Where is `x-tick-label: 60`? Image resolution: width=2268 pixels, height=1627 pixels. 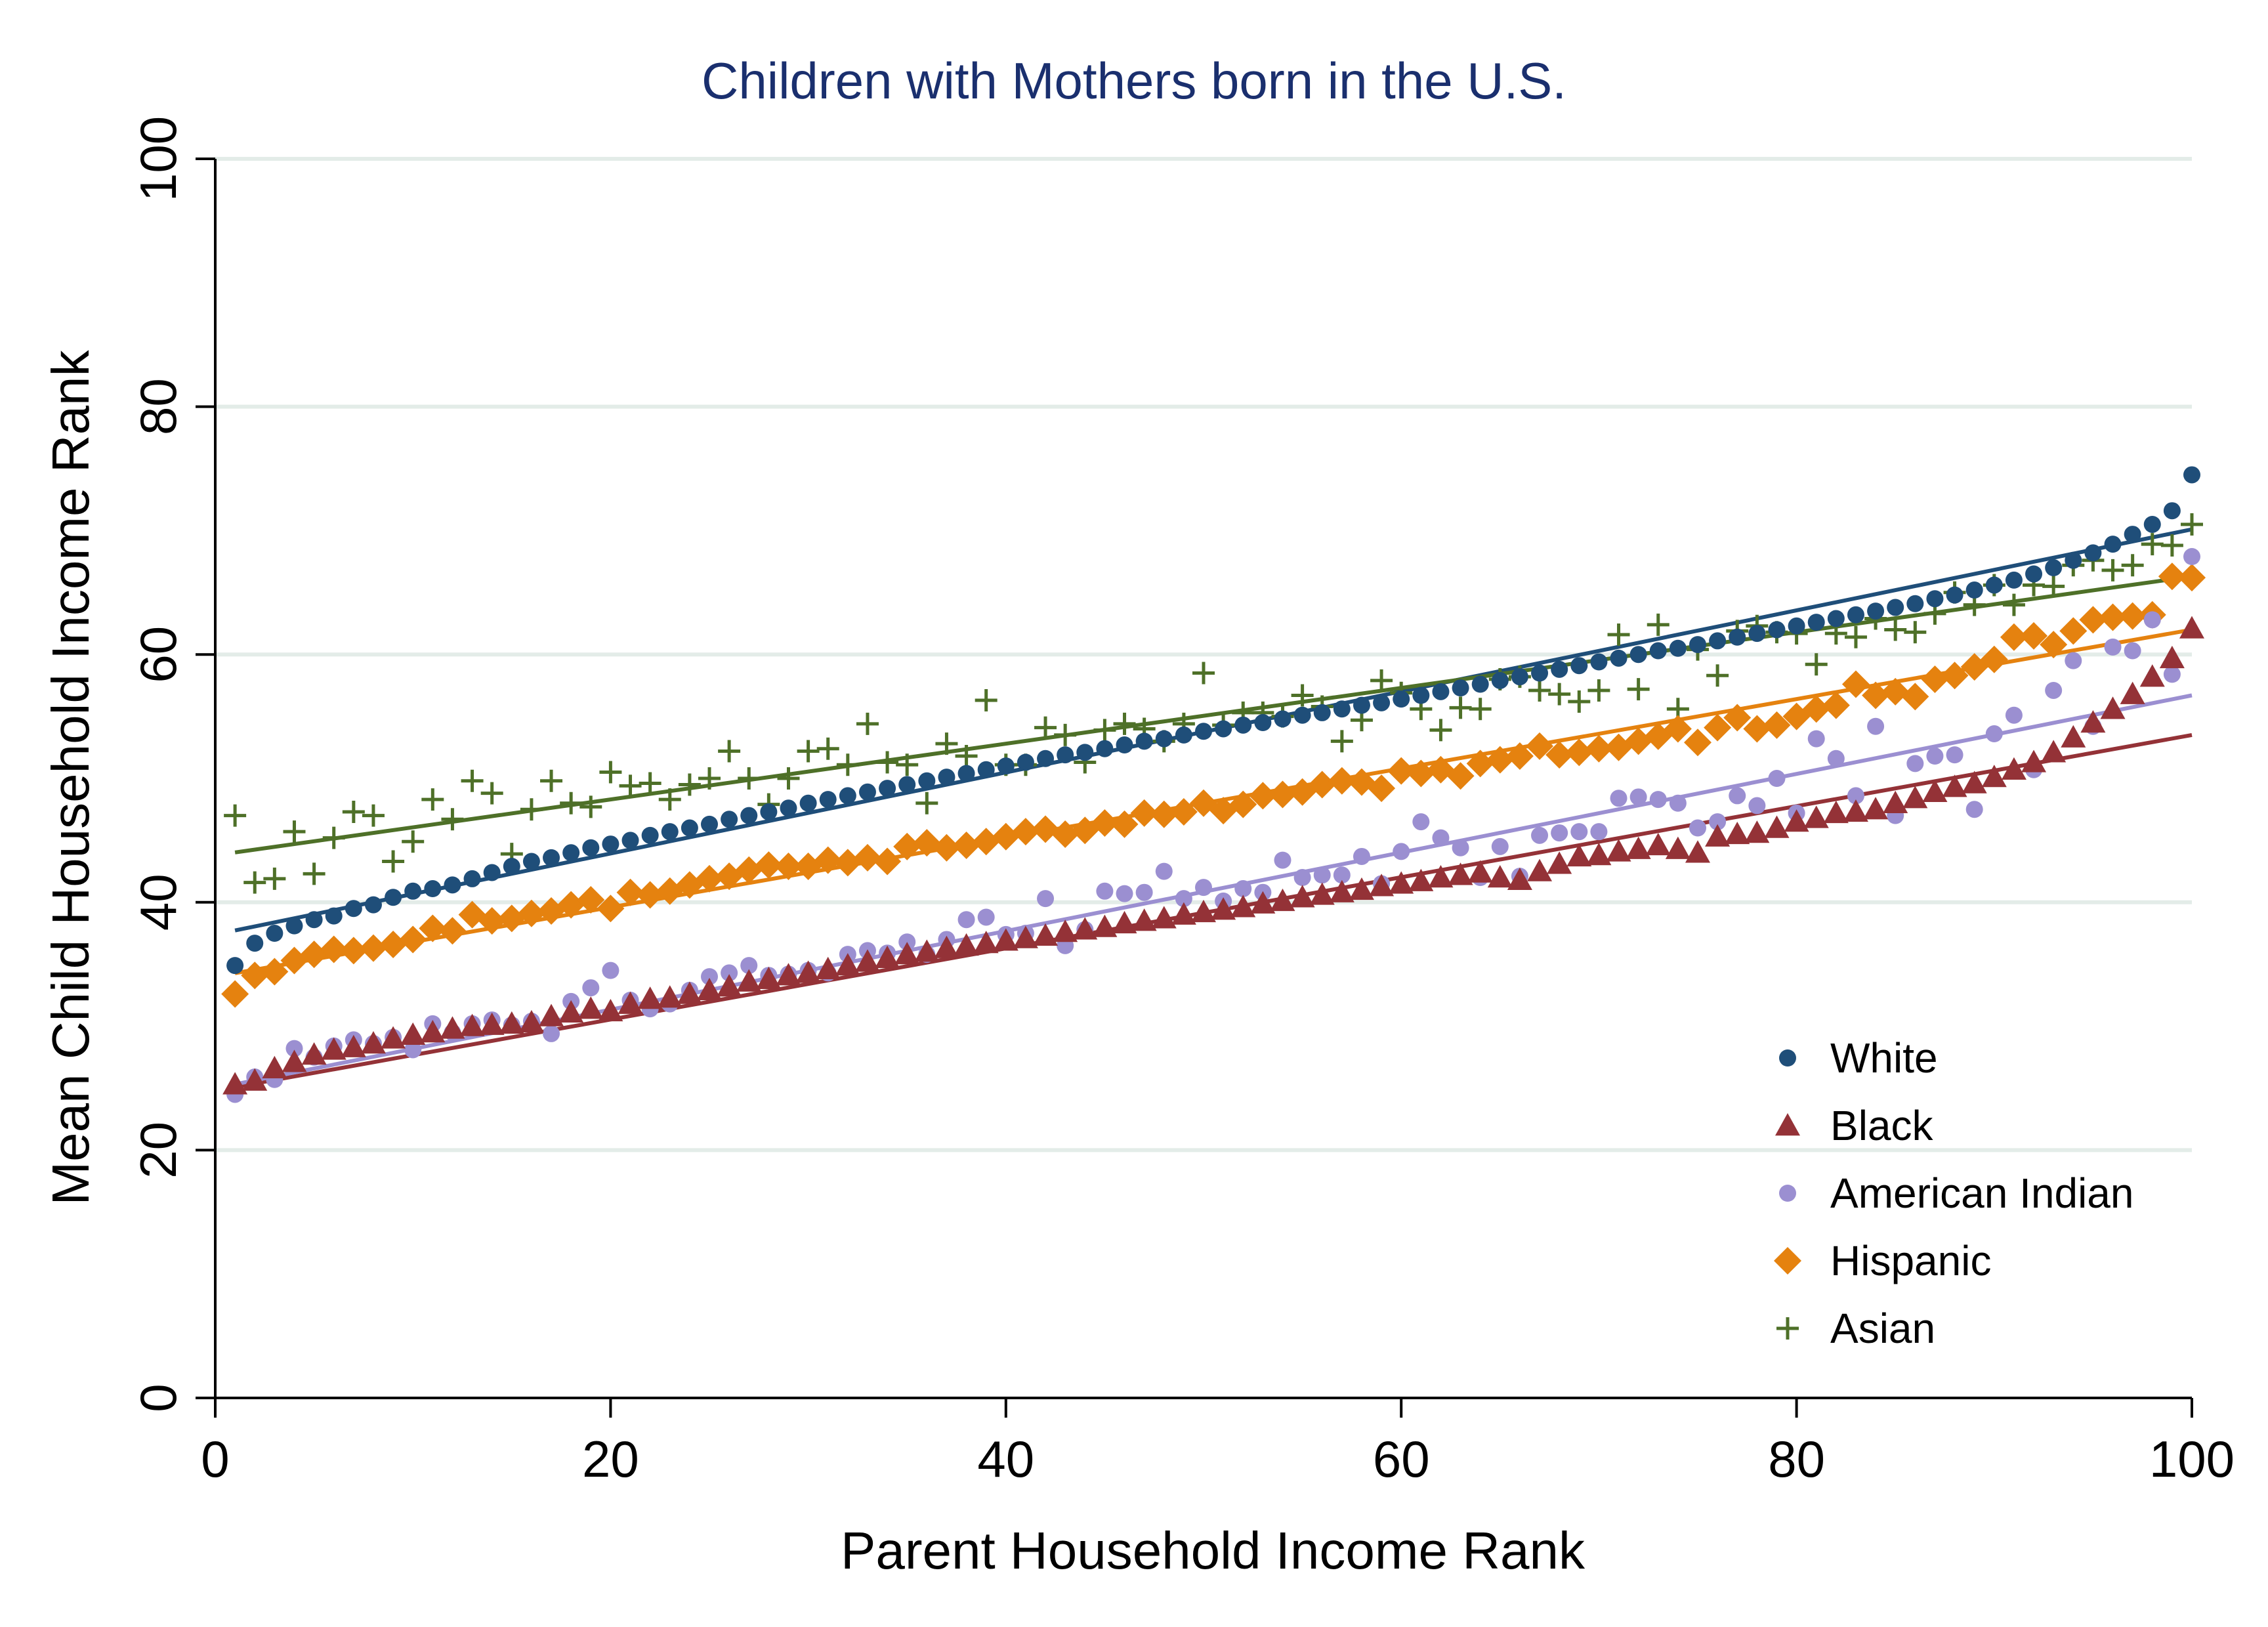 x-tick-label: 60 is located at coordinates (1401, 1459).